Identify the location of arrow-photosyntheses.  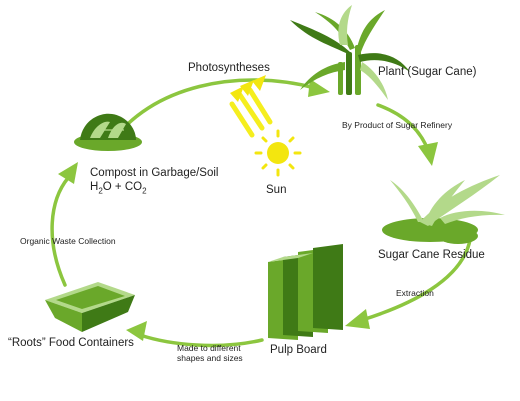
(212, 112).